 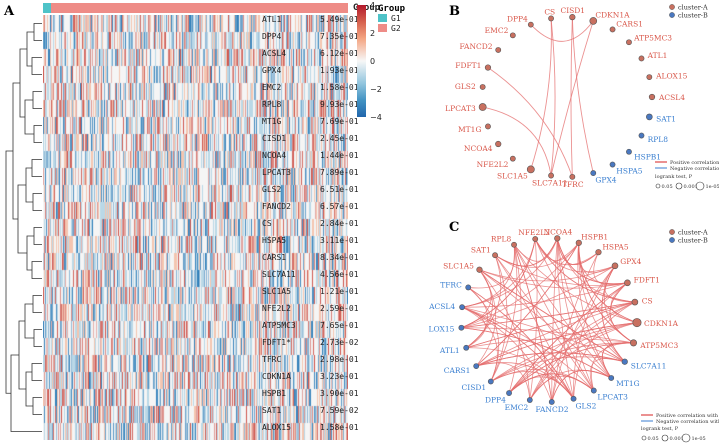 What do you see at coordinates (339, 325) in the screenshot?
I see `gene-p-value: 7.65e-01` at bounding box center [339, 325].